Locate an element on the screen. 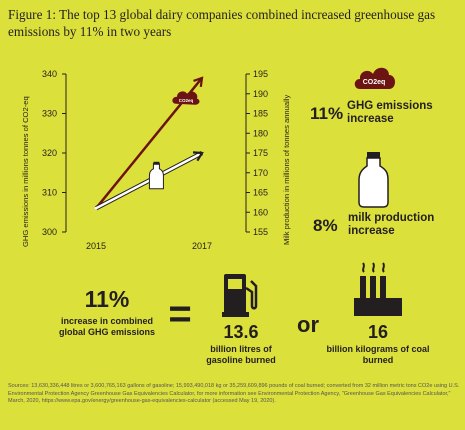 The height and width of the screenshot is (430, 465). coal-value: 16 is located at coordinates (378, 332).